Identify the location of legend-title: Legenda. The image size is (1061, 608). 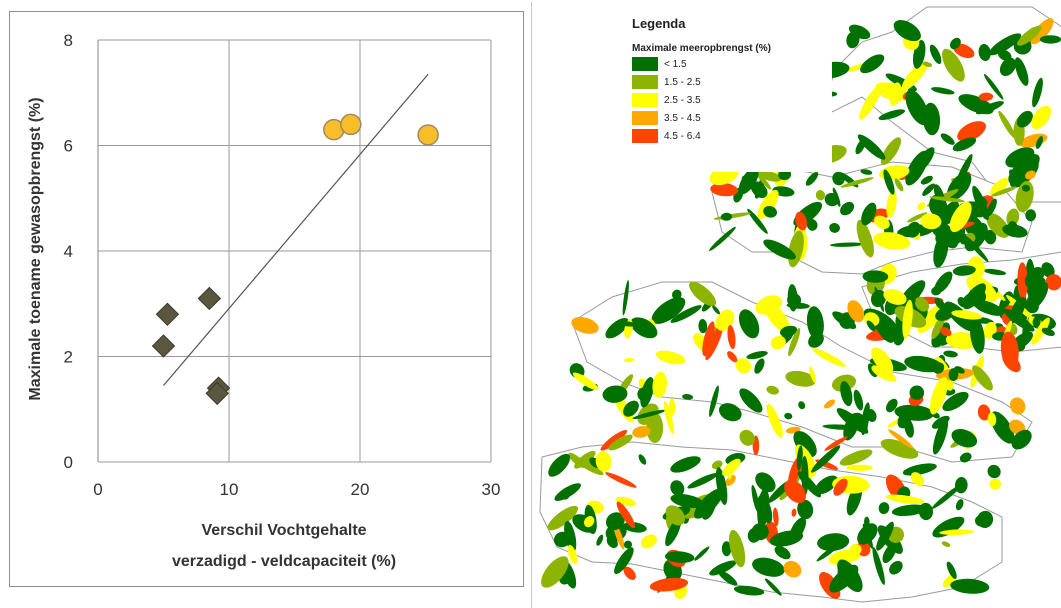
(659, 23).